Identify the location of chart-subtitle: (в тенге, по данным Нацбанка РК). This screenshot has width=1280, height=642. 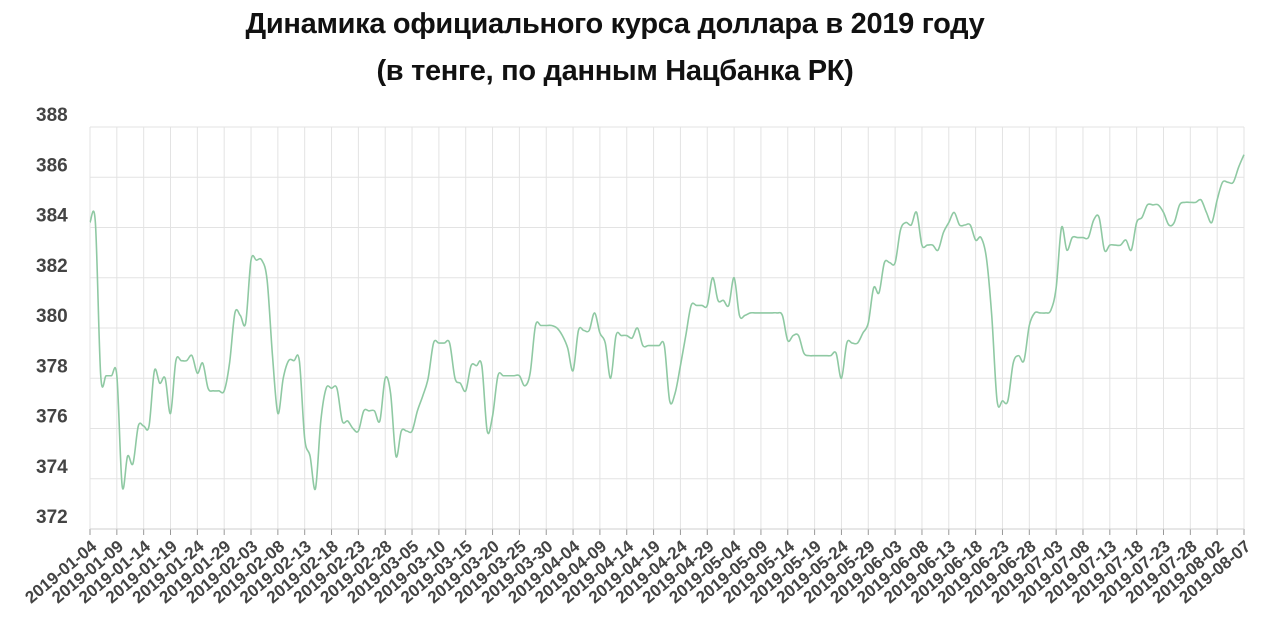
(615, 71).